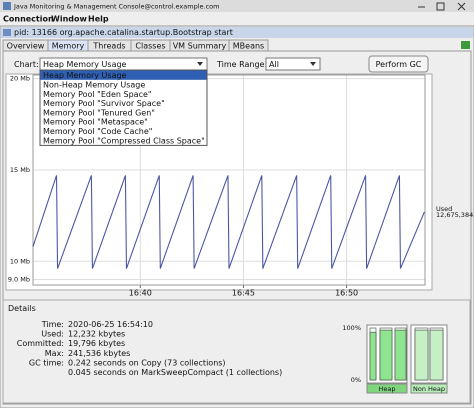  What do you see at coordinates (94, 84) in the screenshot?
I see `dropdown-item: Non-Heap Memory Usage` at bounding box center [94, 84].